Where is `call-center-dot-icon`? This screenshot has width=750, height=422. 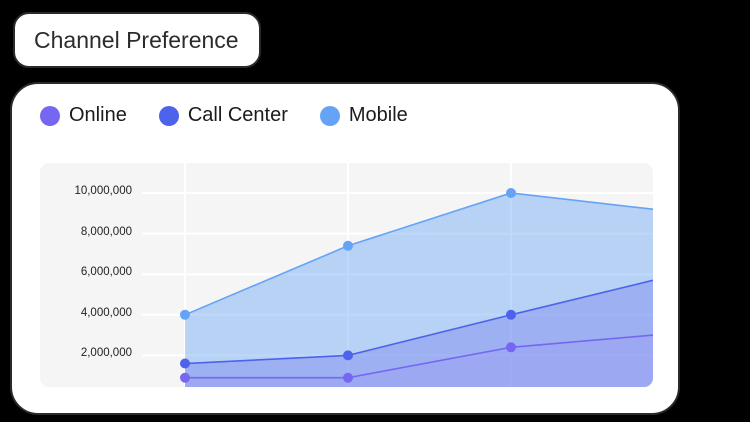 call-center-dot-icon is located at coordinates (168, 115).